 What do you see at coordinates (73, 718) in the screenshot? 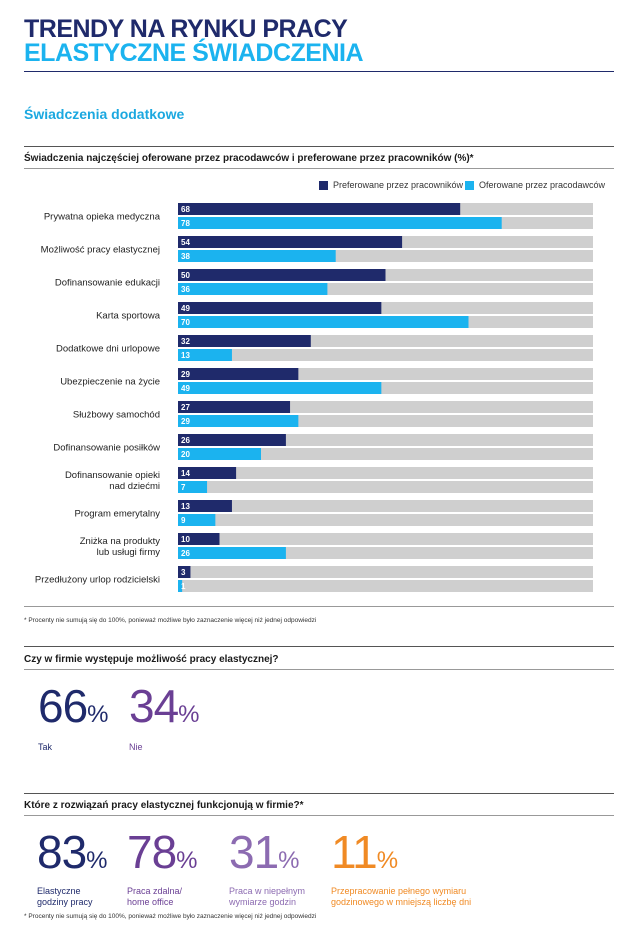
I see `stat-yes: 66% Tak` at bounding box center [73, 718].